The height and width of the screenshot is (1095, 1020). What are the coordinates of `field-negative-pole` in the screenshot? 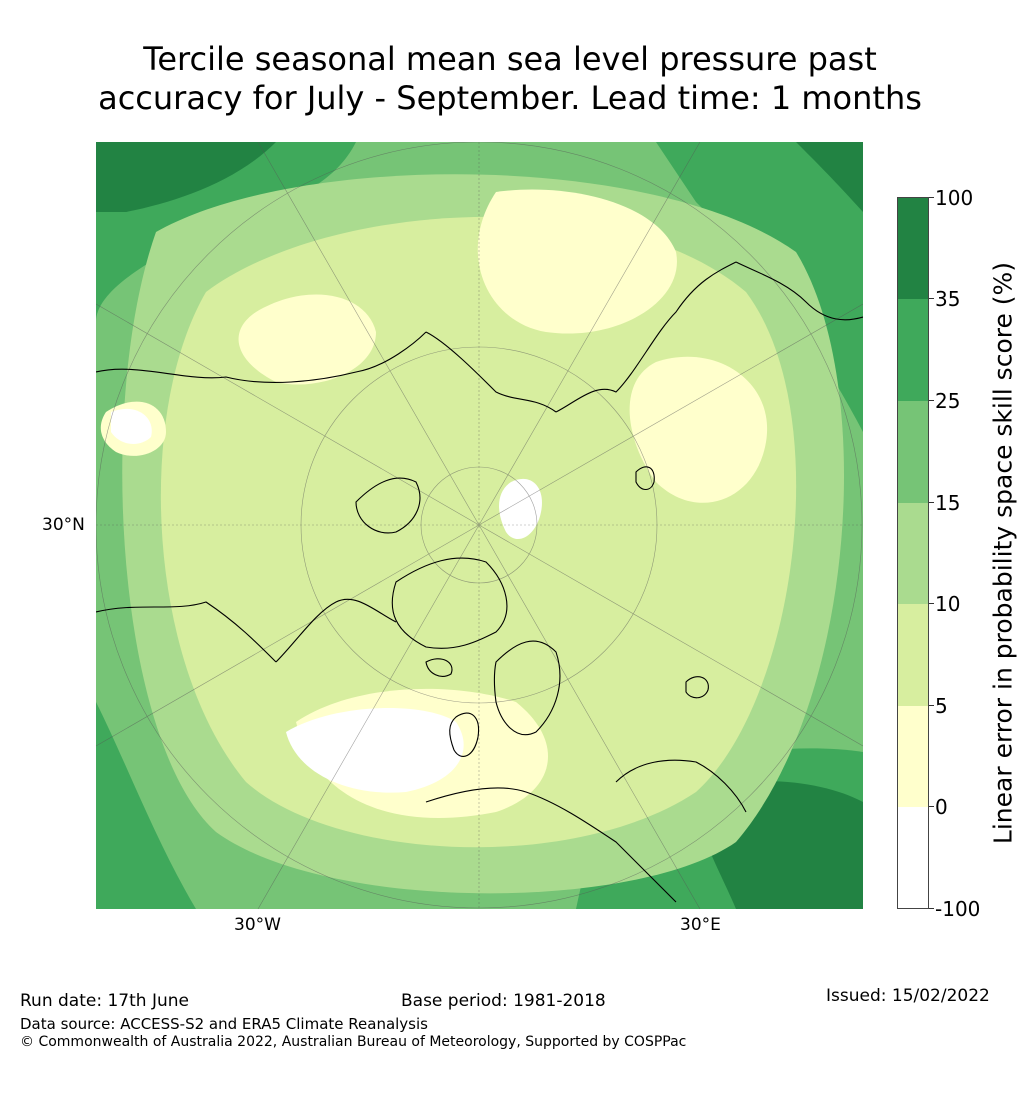 It's located at (520, 509).